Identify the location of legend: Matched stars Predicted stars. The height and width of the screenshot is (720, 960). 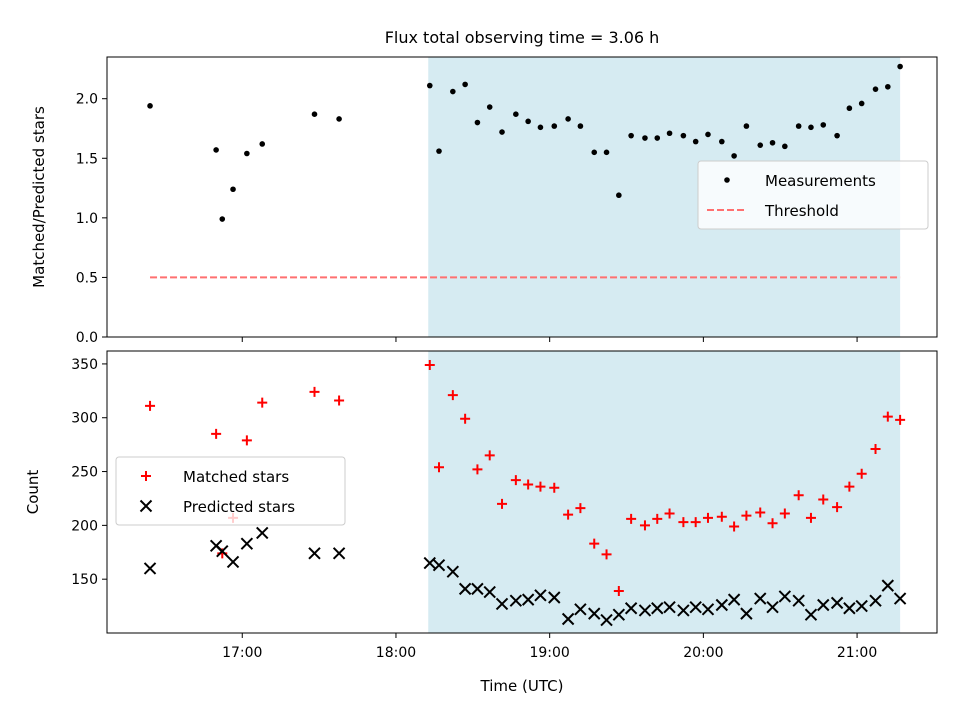
(230, 491).